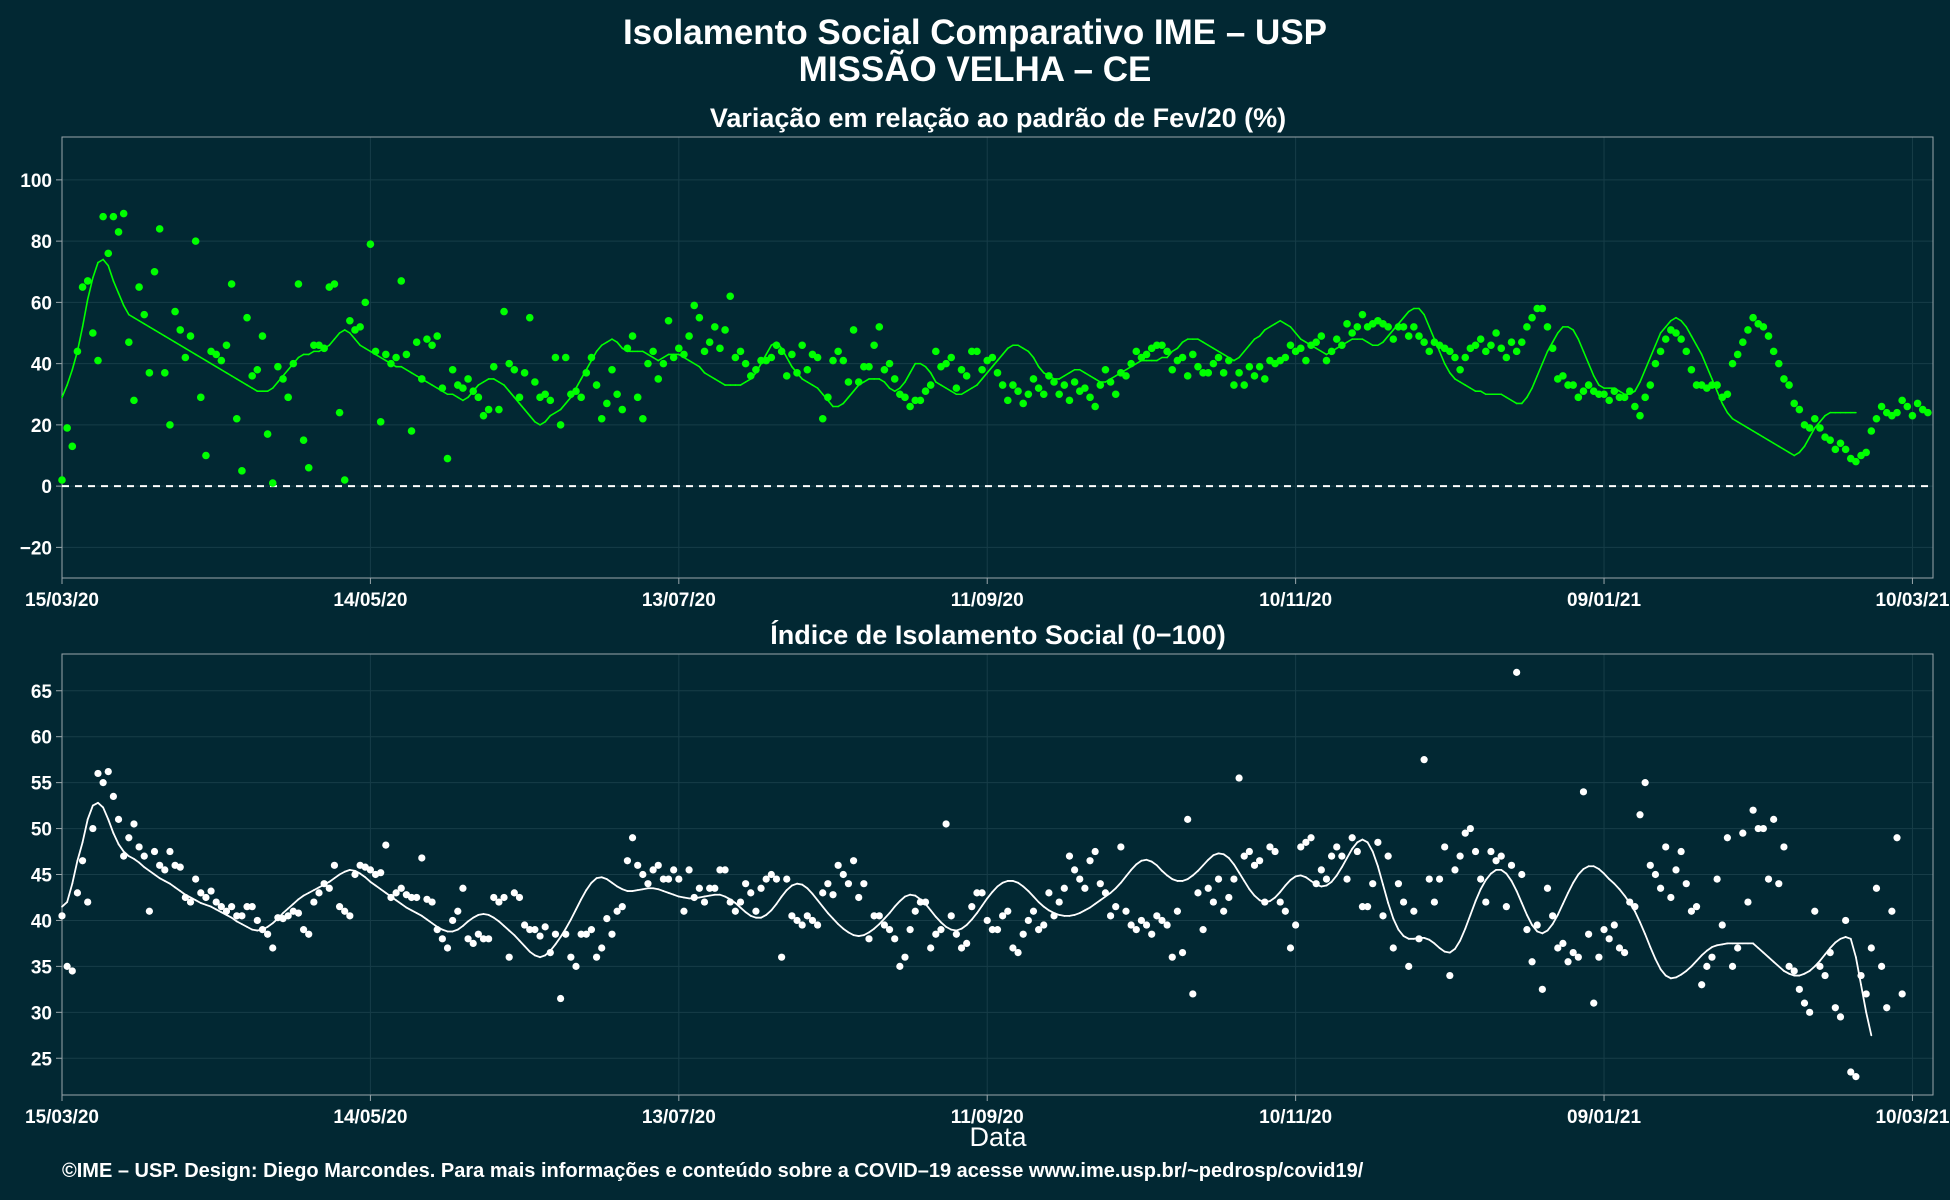 The width and height of the screenshot is (1950, 1200). What do you see at coordinates (370, 600) in the screenshot?
I see `variation-x-tick-label: 14/05/20` at bounding box center [370, 600].